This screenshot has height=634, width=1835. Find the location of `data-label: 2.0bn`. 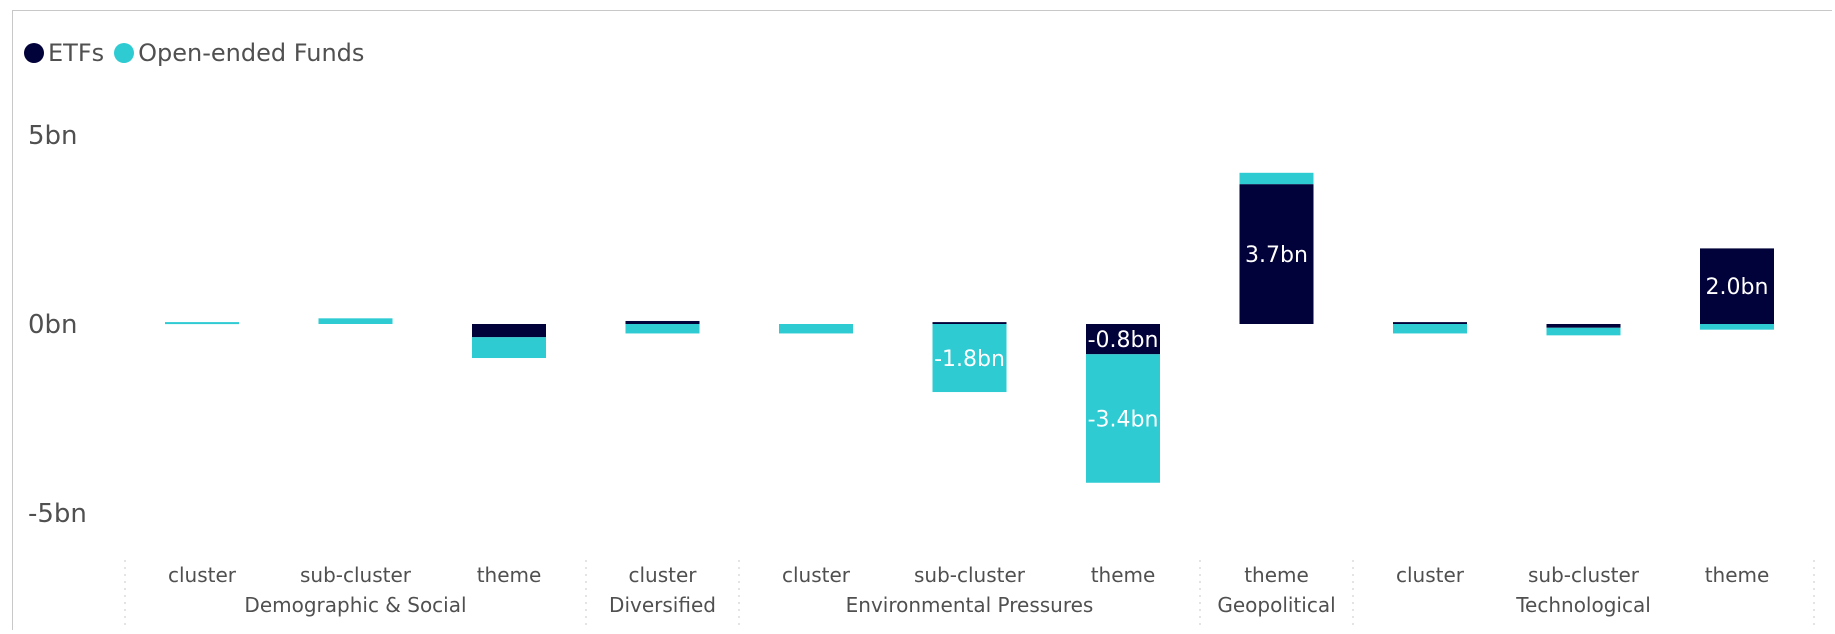

data-label: 2.0bn is located at coordinates (1737, 287).